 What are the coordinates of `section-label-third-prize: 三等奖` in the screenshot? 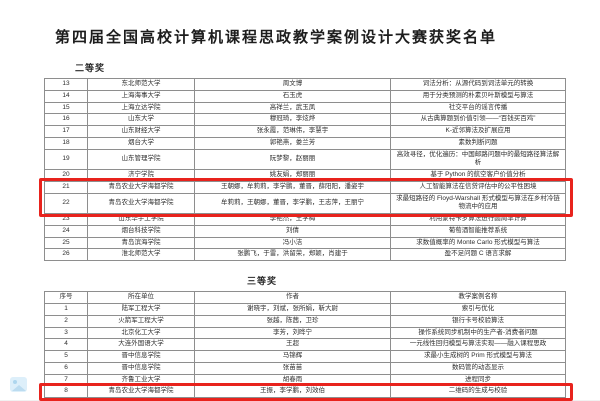 It's located at (262, 281).